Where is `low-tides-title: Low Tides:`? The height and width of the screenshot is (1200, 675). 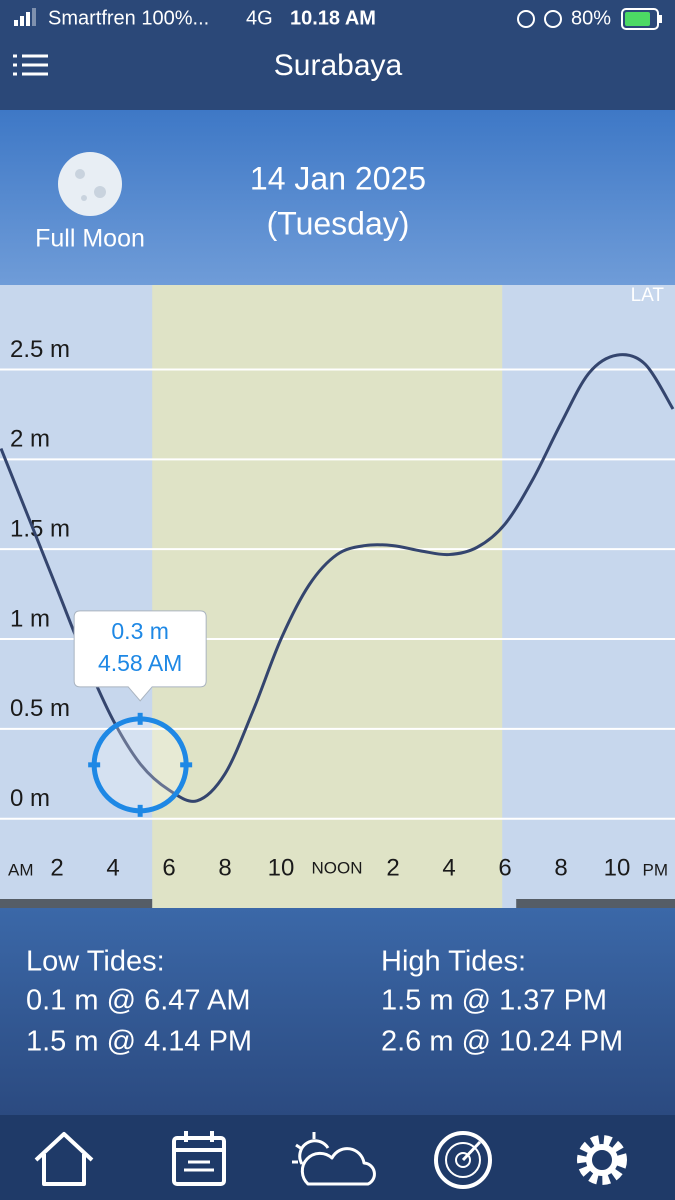 low-tides-title: Low Tides: is located at coordinates (95, 962).